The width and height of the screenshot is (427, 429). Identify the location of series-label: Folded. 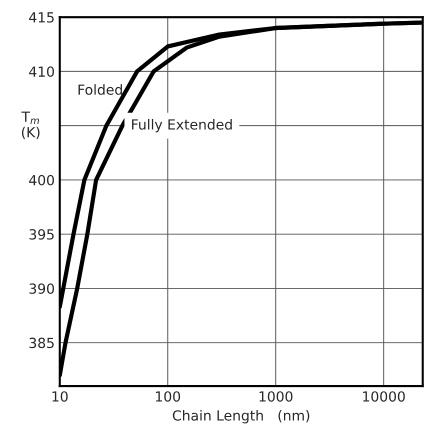
(100, 89).